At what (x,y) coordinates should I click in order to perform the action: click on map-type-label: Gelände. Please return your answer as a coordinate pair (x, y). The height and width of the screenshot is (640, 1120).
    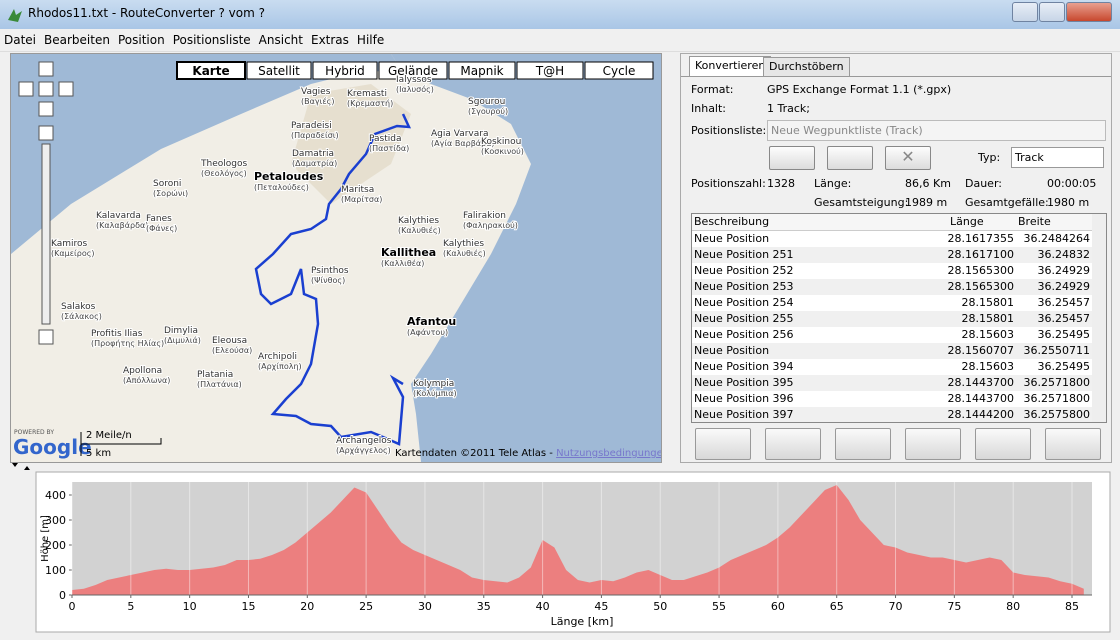
    Looking at the image, I should click on (413, 71).